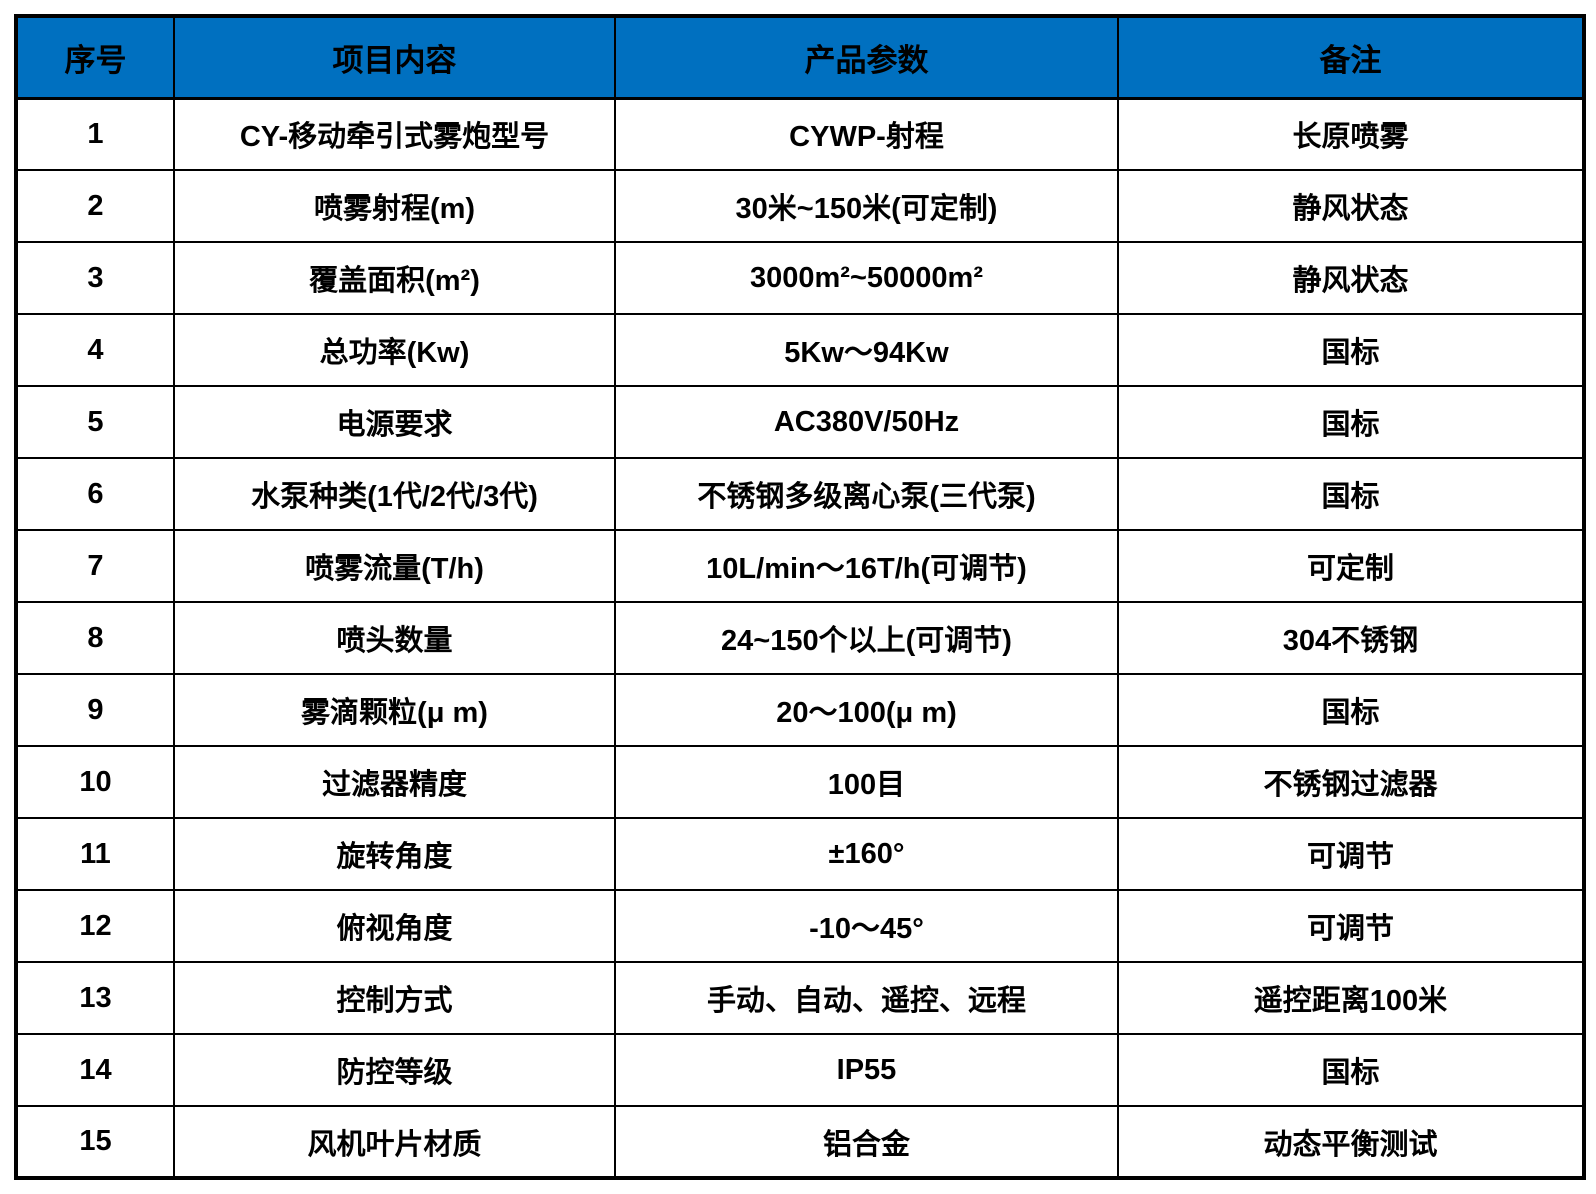 The image size is (1596, 1194). What do you see at coordinates (394, 926) in the screenshot?
I see `cell-item: 俯视角度` at bounding box center [394, 926].